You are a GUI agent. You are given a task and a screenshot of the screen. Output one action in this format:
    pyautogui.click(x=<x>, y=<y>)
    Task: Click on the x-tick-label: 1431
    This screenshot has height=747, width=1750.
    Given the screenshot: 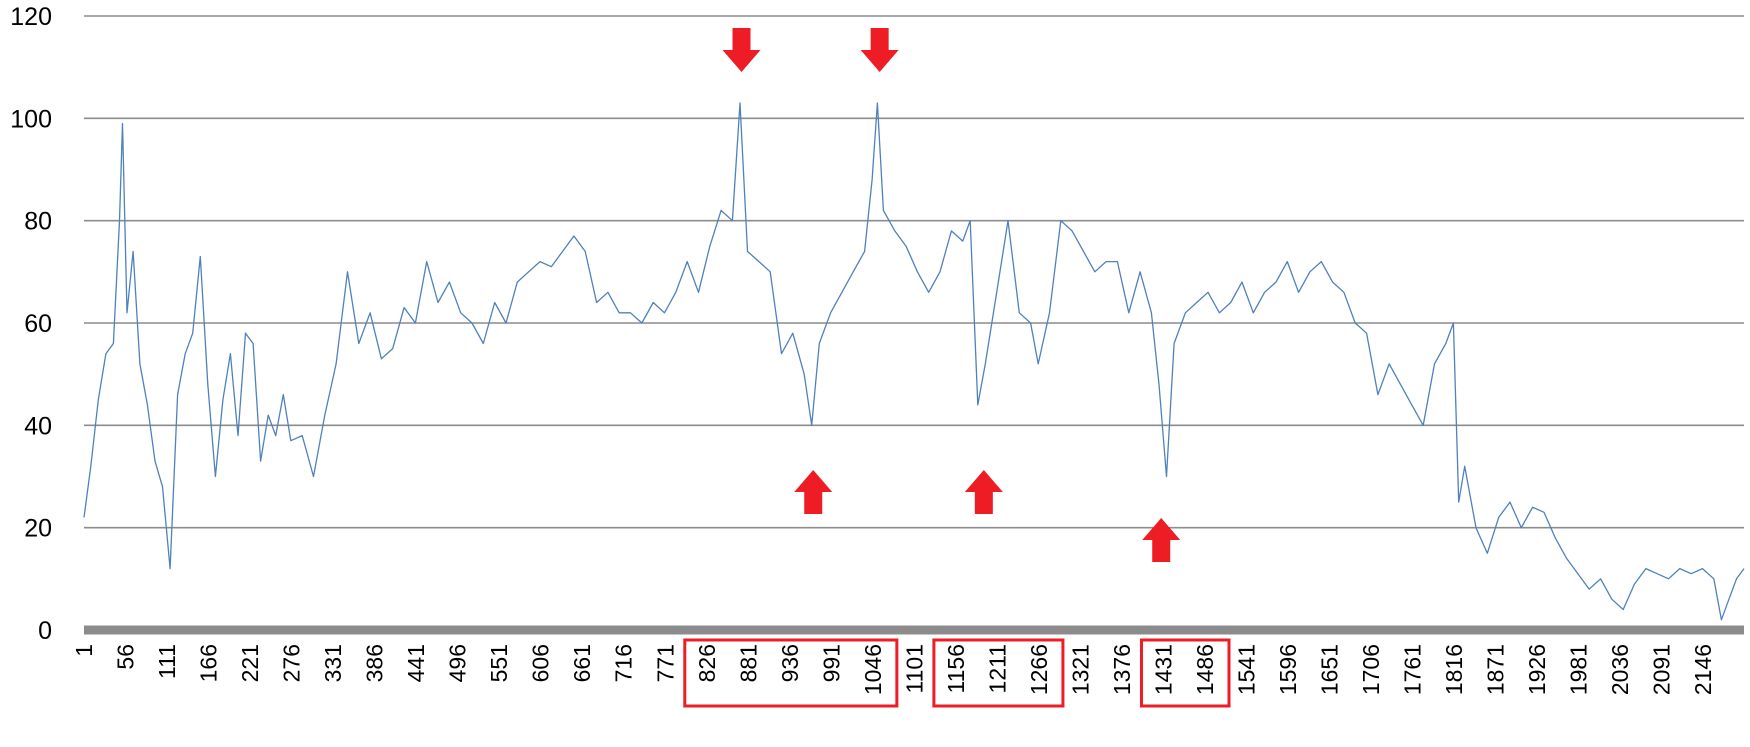 What is the action you would take?
    pyautogui.click(x=1163, y=669)
    